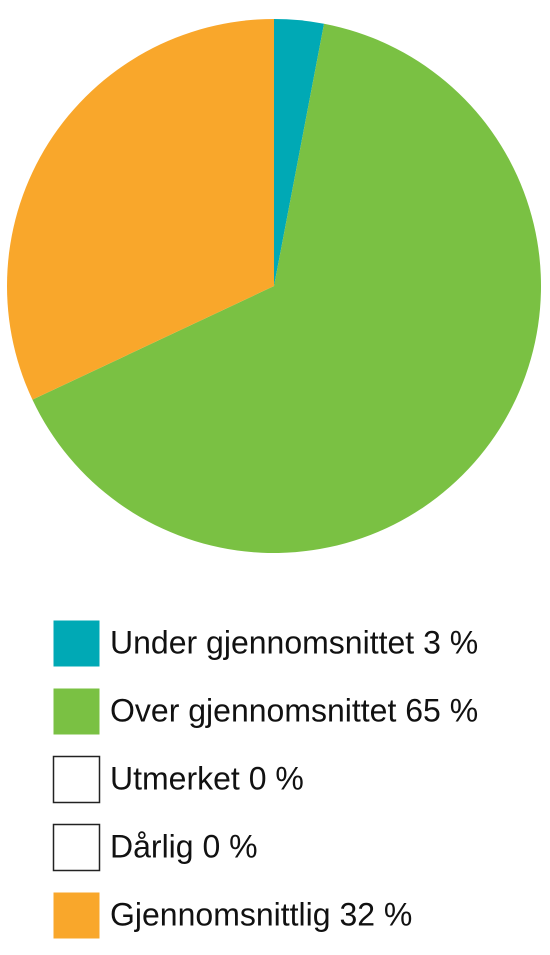  Describe the element at coordinates (207, 778) in the screenshot. I see `legend-label: Utmerket 0 %` at that location.